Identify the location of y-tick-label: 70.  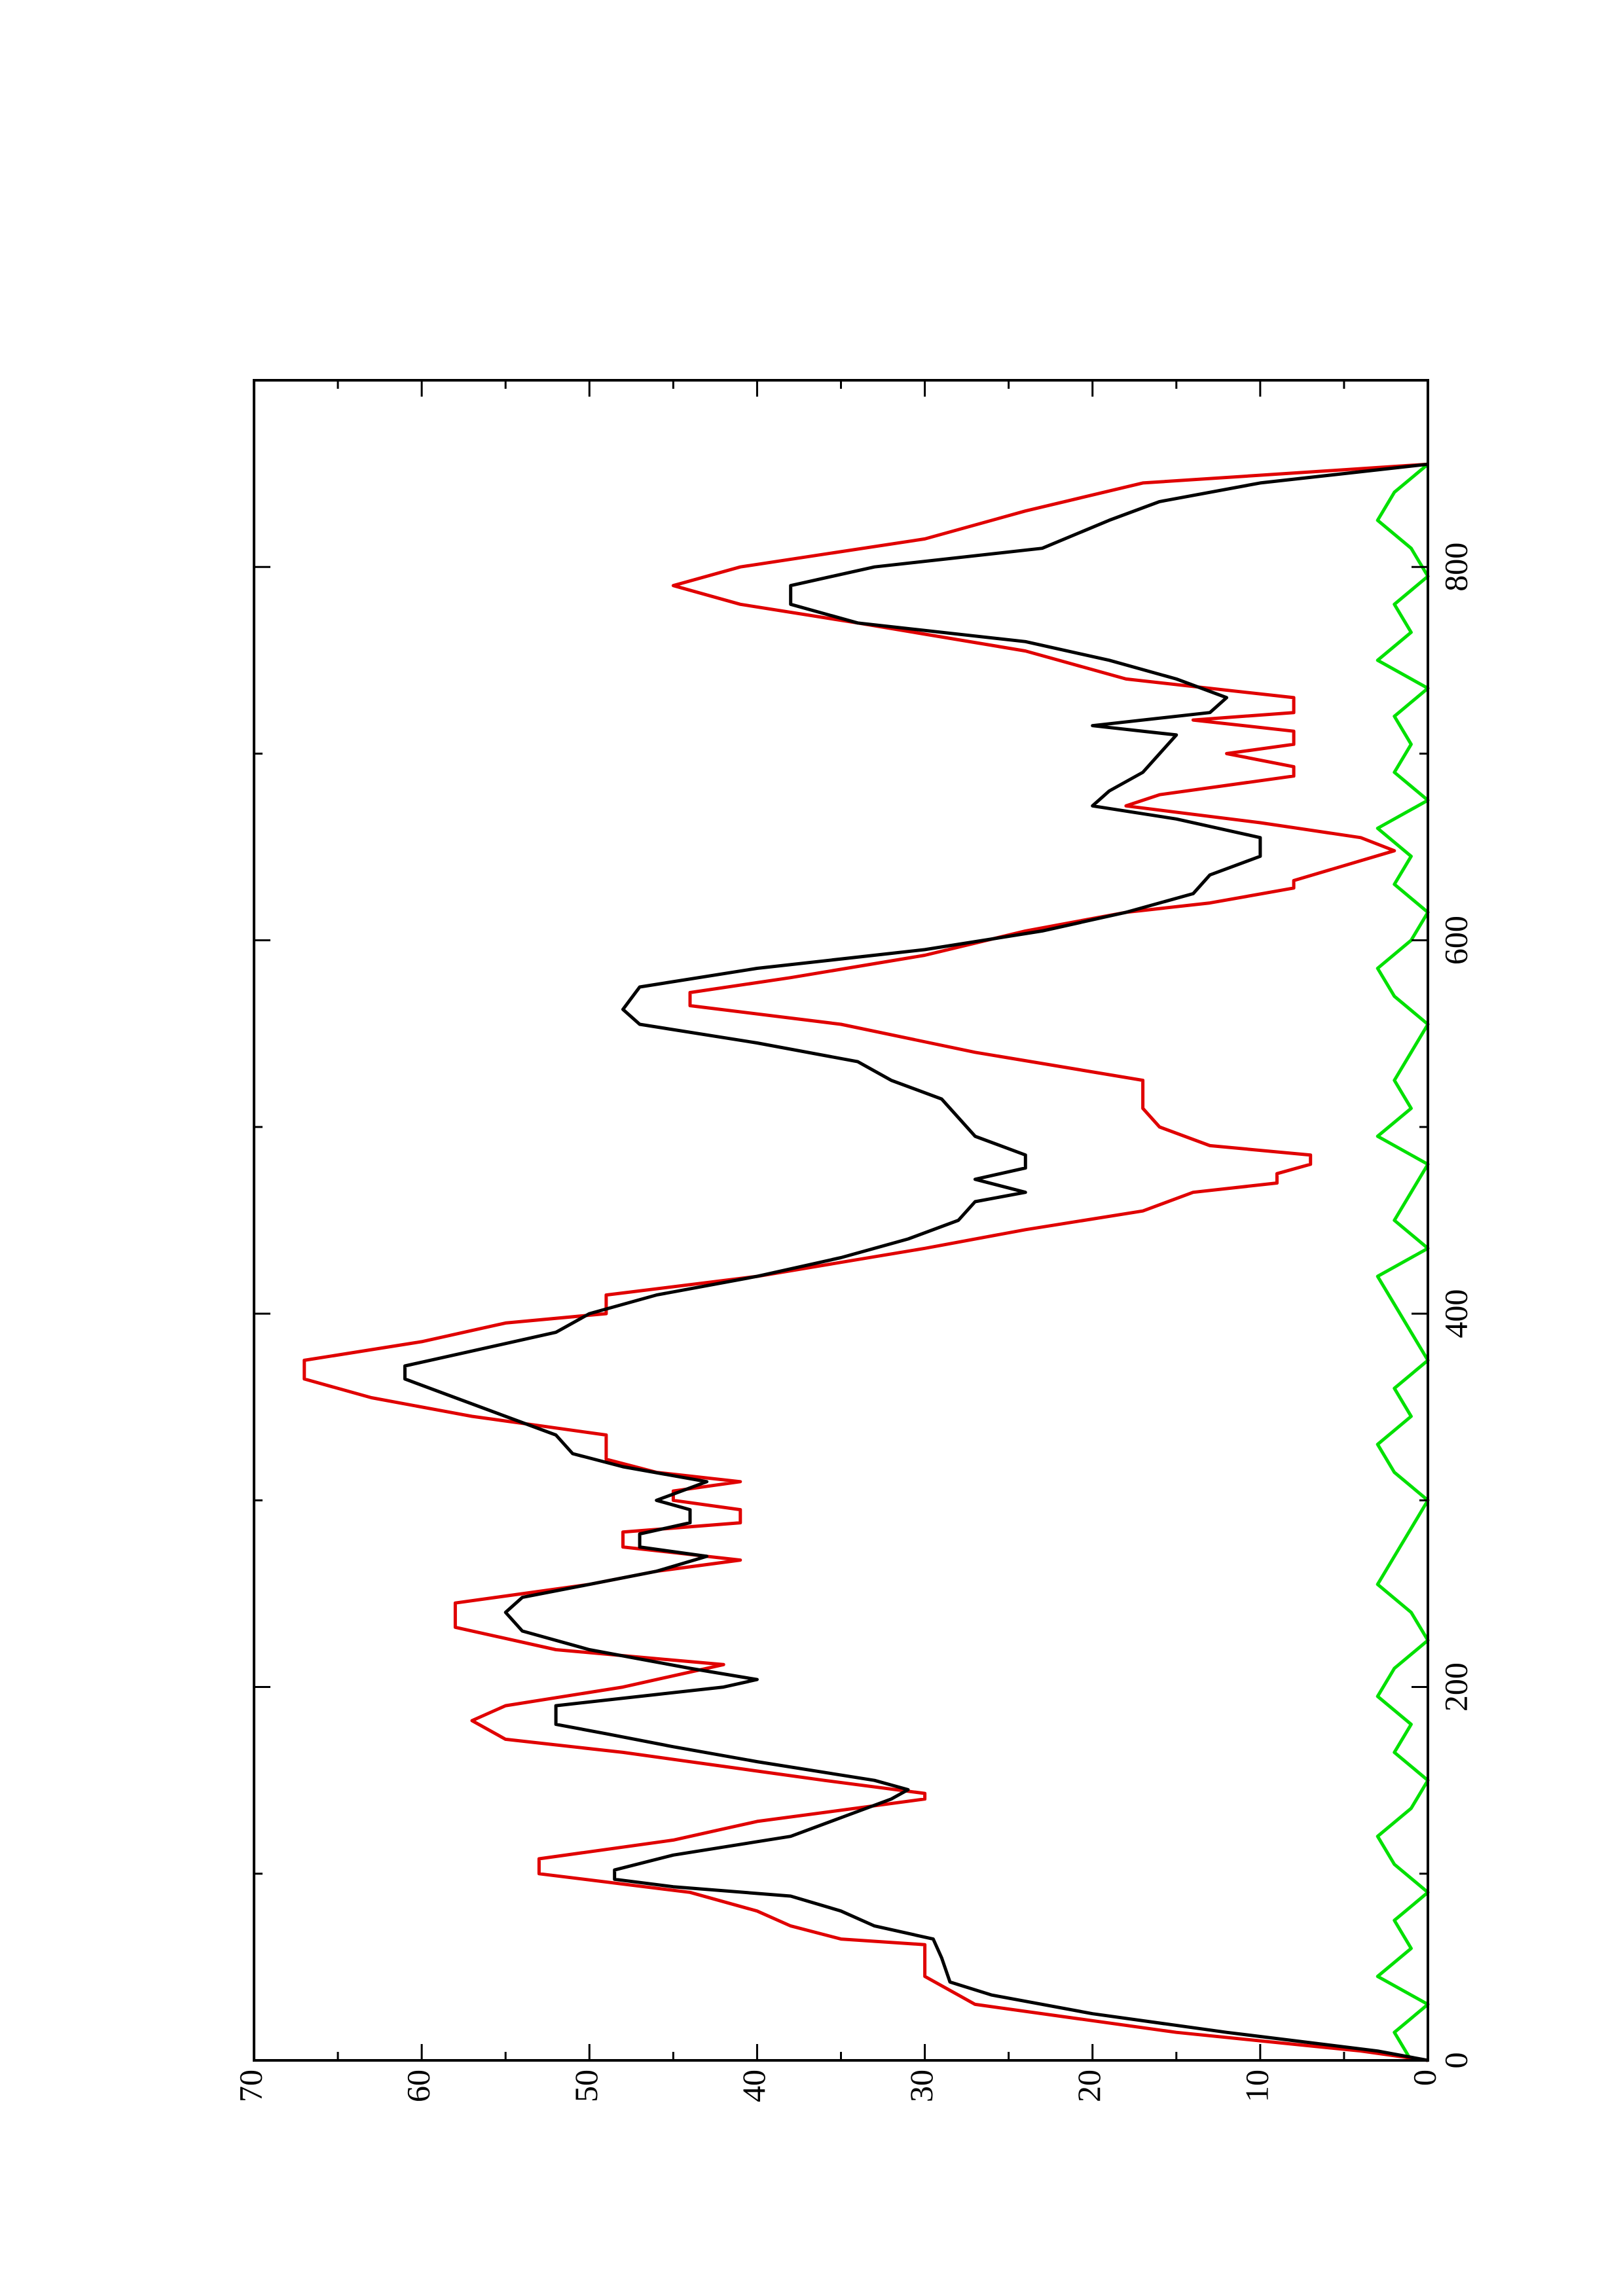
(250, 2086).